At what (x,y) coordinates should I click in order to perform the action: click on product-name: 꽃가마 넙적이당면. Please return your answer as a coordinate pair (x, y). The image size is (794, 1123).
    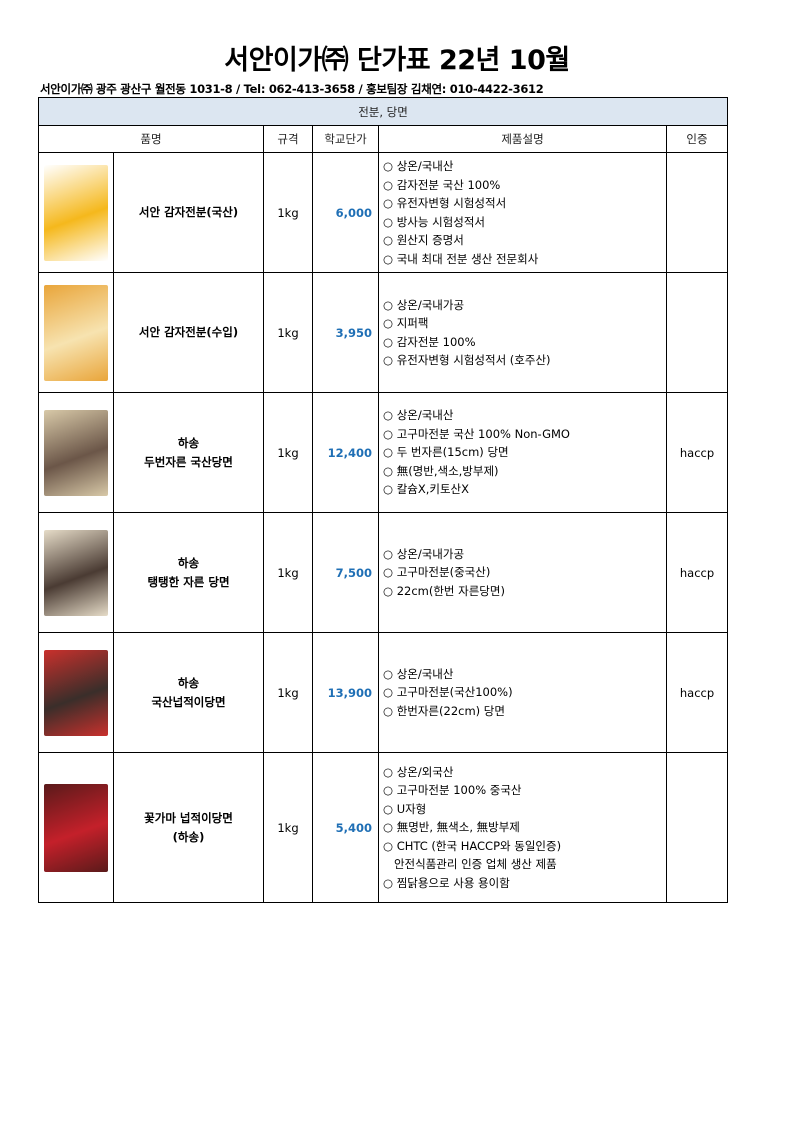
    Looking at the image, I should click on (188, 817).